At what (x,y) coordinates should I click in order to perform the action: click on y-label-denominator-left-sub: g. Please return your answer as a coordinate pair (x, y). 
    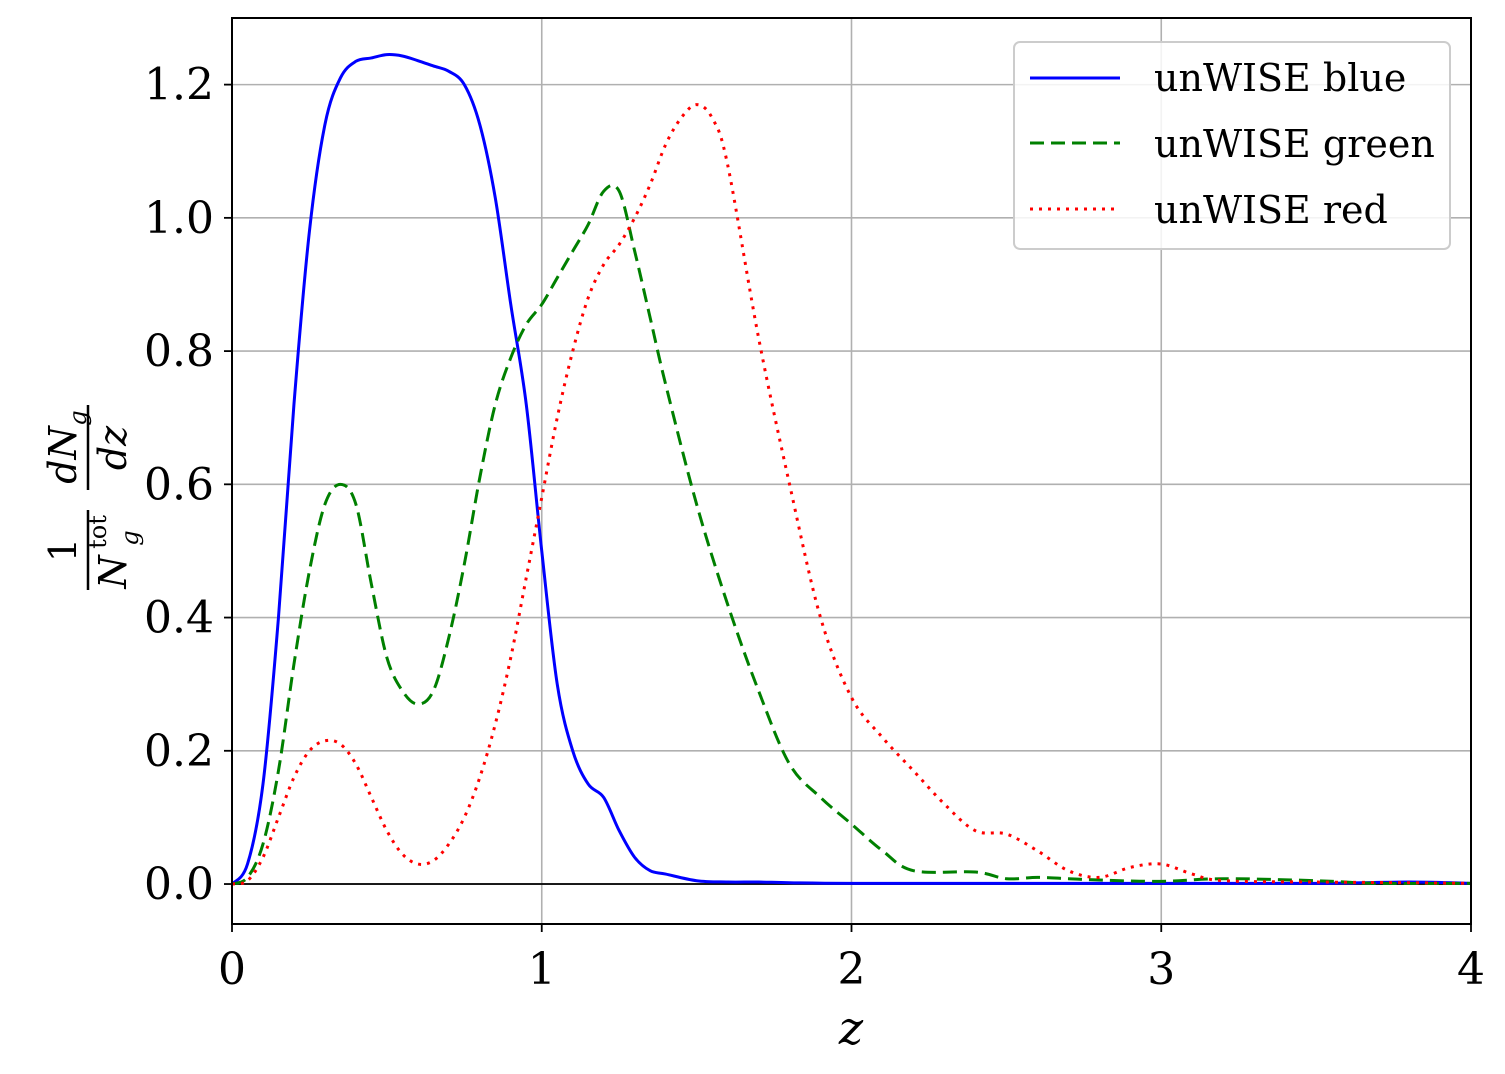
    Looking at the image, I should click on (130, 537).